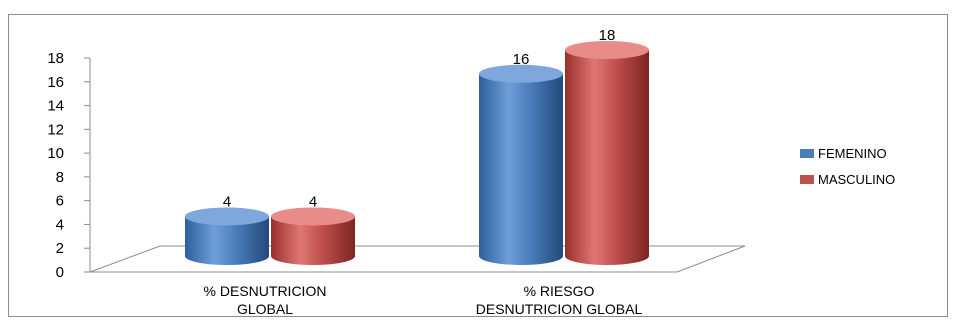 This screenshot has height=320, width=956. I want to click on legend-item-masculino: MASCULINO, so click(847, 179).